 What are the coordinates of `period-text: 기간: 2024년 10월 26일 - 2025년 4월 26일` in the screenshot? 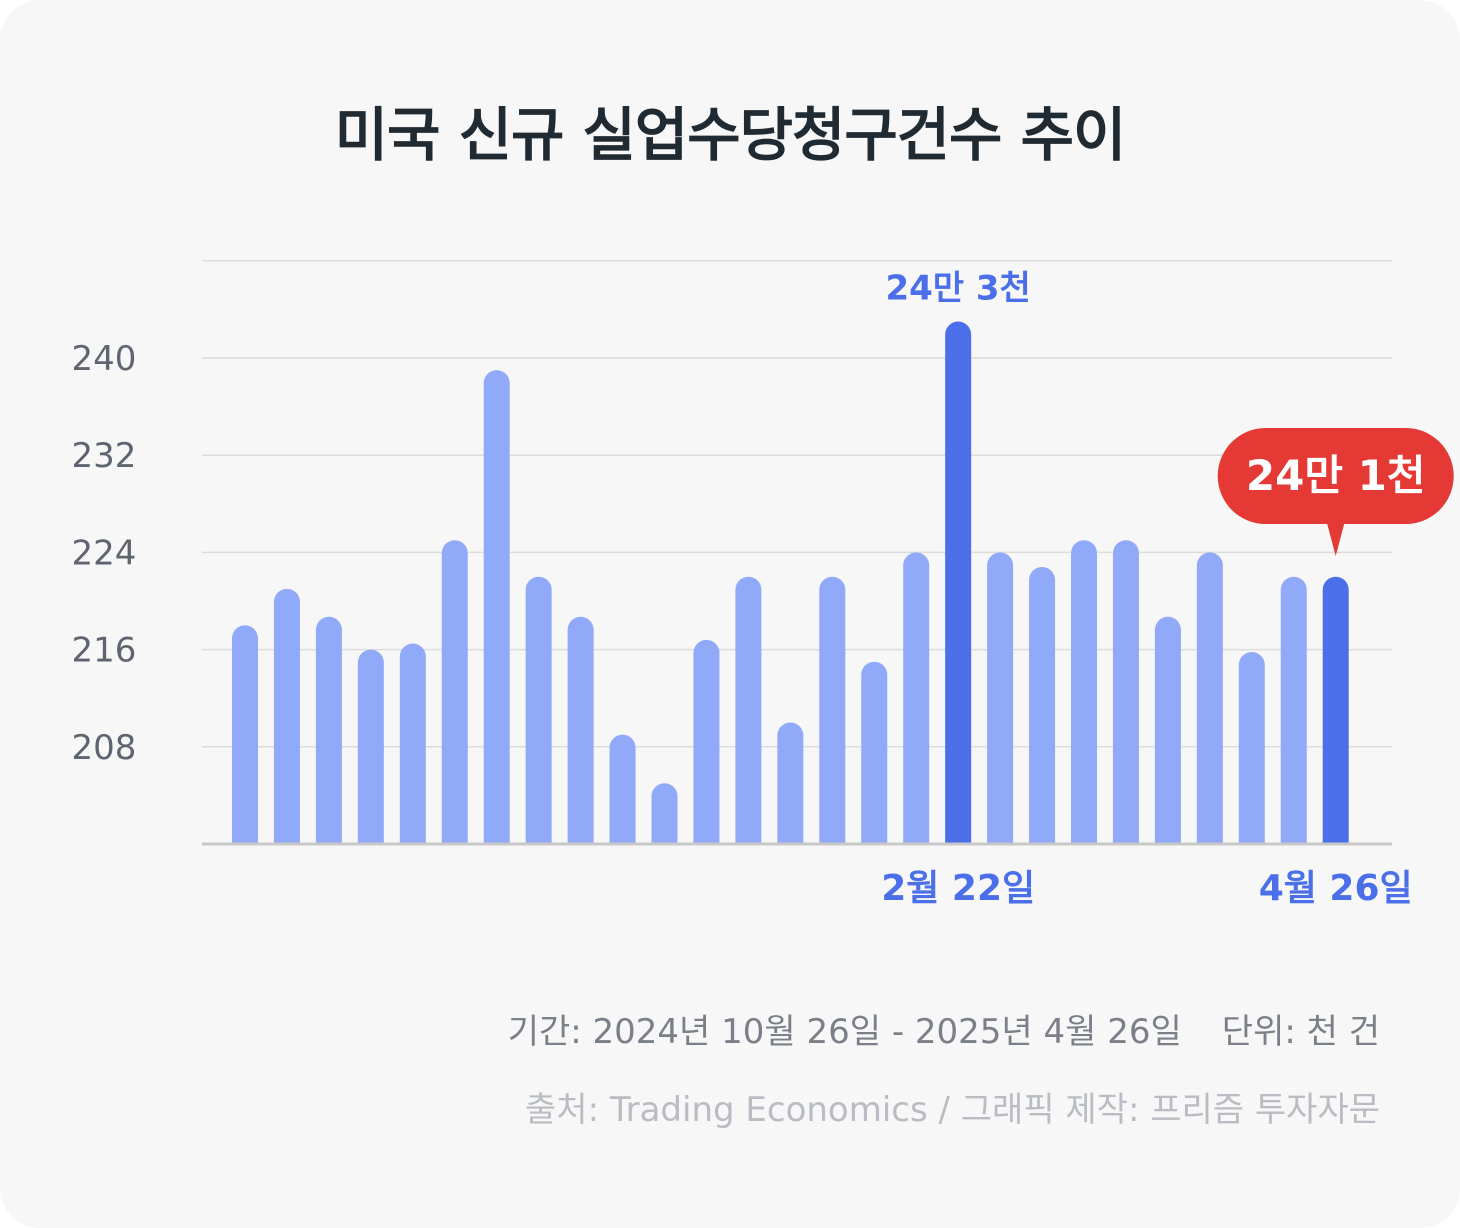 It's located at (844, 1032).